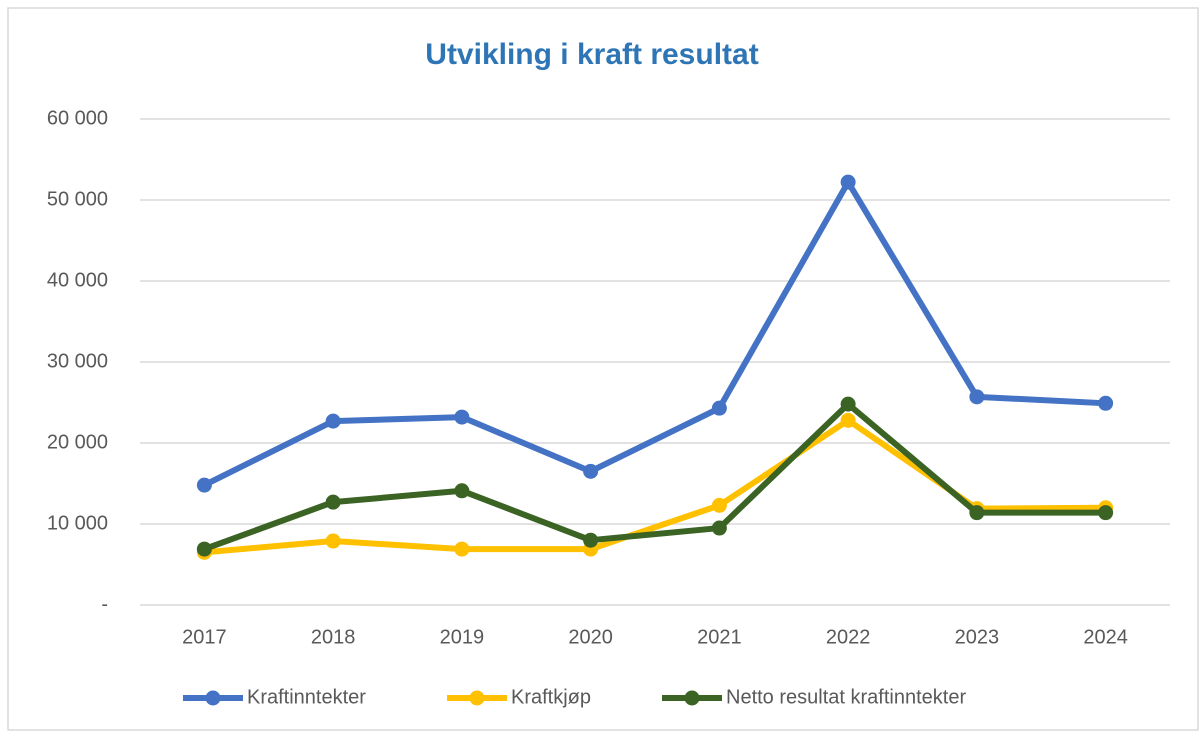 This screenshot has width=1202, height=733. Describe the element at coordinates (333, 637) in the screenshot. I see `x-tick-label: 2018` at that location.